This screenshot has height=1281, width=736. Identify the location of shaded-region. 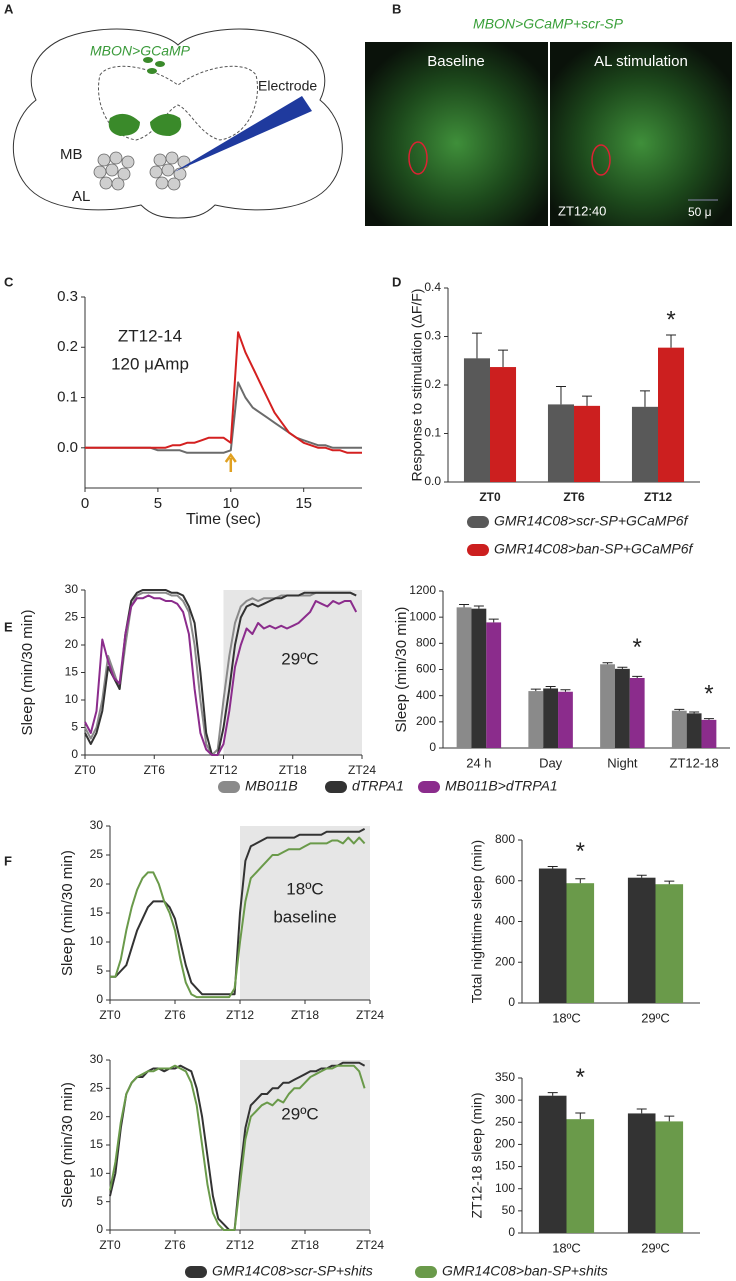
(305, 913).